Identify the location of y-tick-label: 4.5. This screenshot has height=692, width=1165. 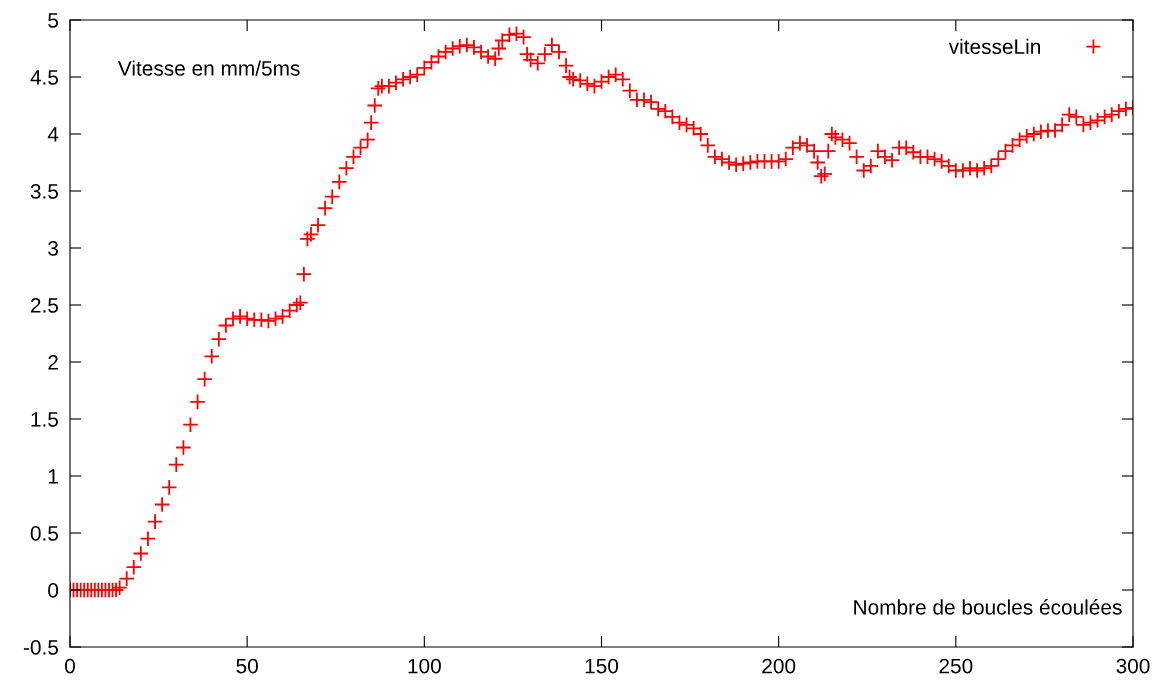
(44, 77).